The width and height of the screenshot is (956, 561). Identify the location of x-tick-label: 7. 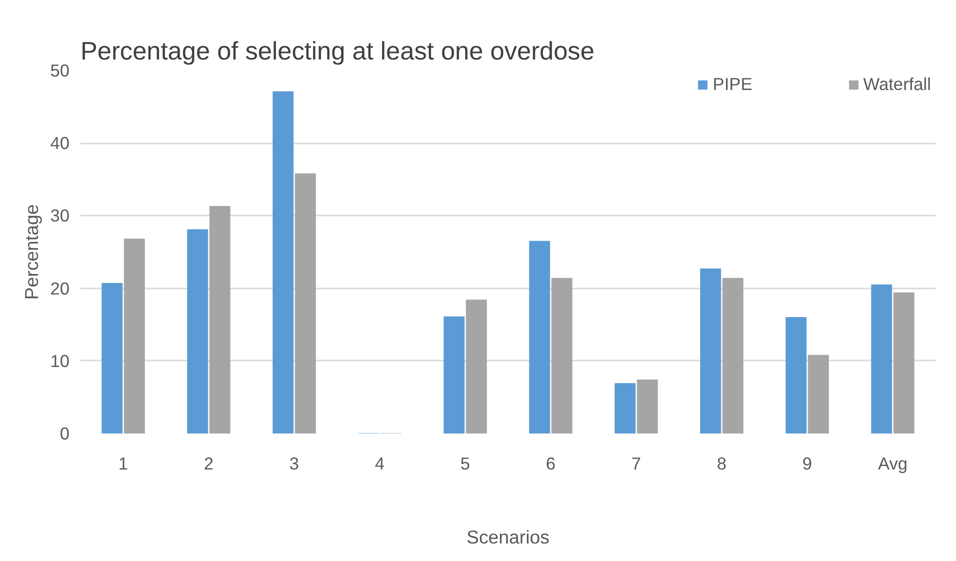
(636, 464).